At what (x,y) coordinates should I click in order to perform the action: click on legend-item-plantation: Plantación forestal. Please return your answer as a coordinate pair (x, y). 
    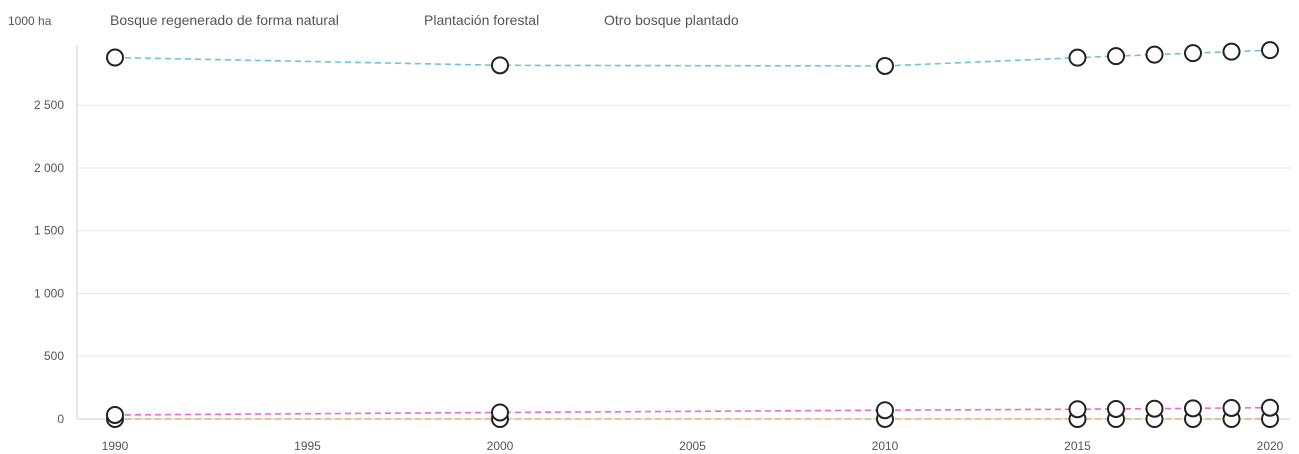
    Looking at the image, I should click on (481, 20).